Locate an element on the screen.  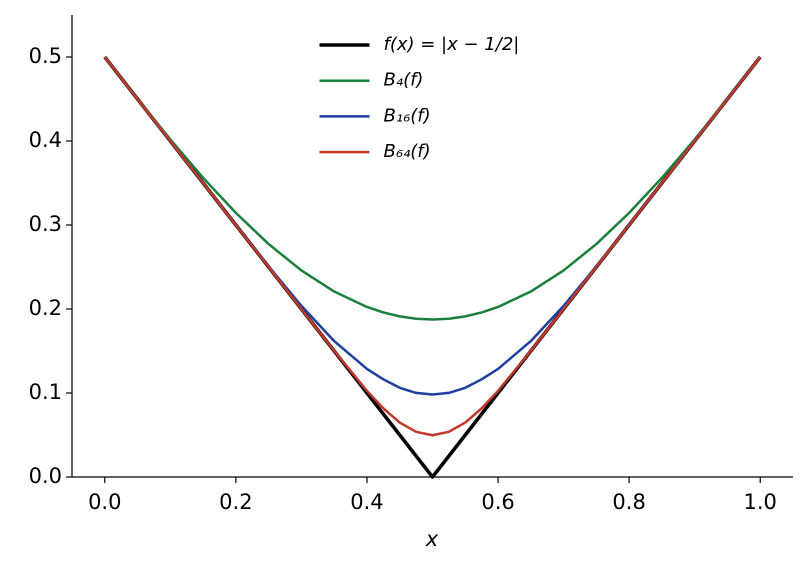
x-axis-label: x is located at coordinates (432, 539).